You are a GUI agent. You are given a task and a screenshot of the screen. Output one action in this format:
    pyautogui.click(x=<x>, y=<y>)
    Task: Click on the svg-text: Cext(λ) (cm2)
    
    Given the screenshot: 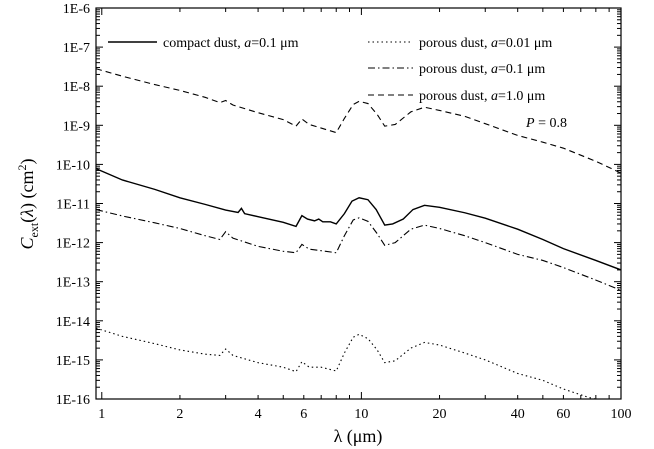 What is the action you would take?
    pyautogui.click(x=28, y=204)
    